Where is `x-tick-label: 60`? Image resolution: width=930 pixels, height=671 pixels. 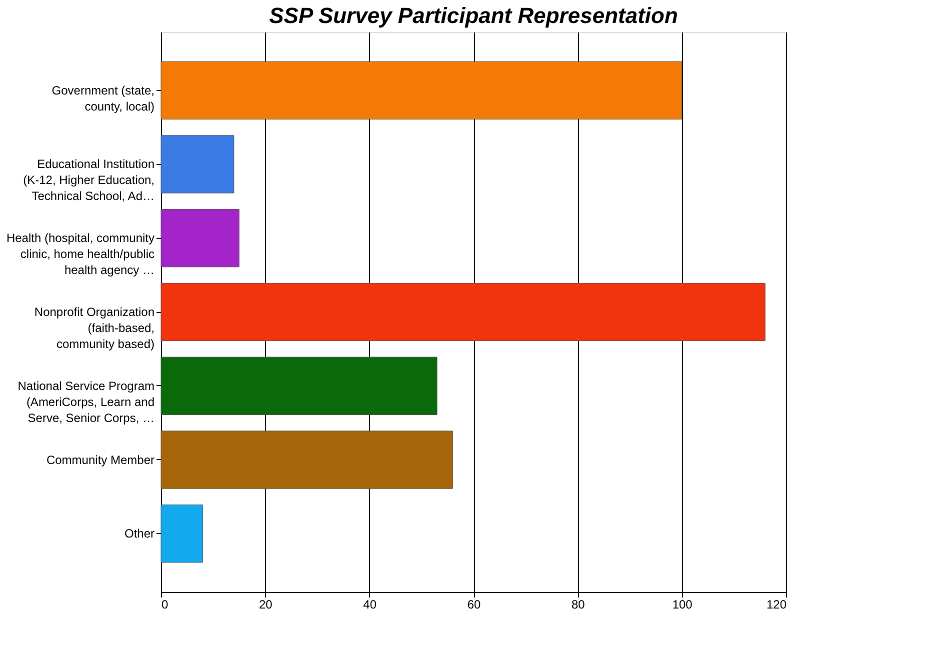
x-tick-label: 60 is located at coordinates (474, 605).